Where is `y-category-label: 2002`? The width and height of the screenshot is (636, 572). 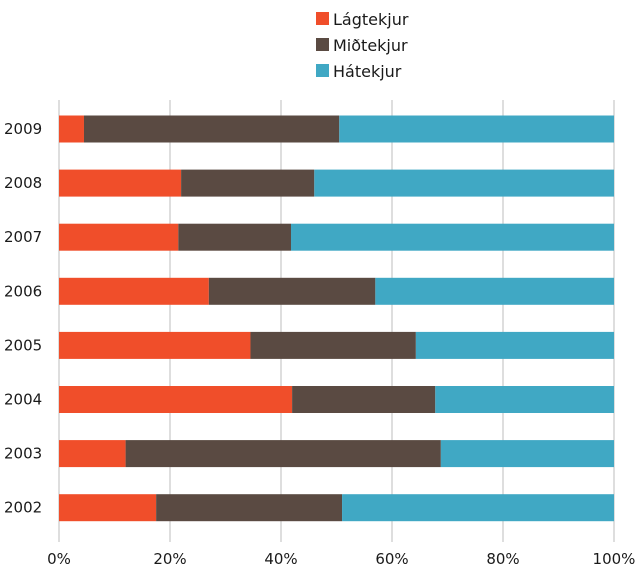
y-category-label: 2002 is located at coordinates (23, 508).